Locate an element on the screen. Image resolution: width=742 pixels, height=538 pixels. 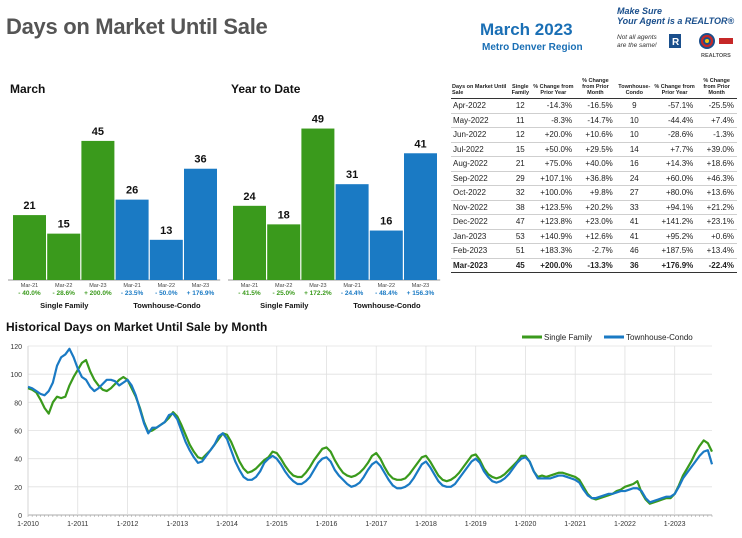
brand-mark: REALTORS is located at coordinates (716, 56).